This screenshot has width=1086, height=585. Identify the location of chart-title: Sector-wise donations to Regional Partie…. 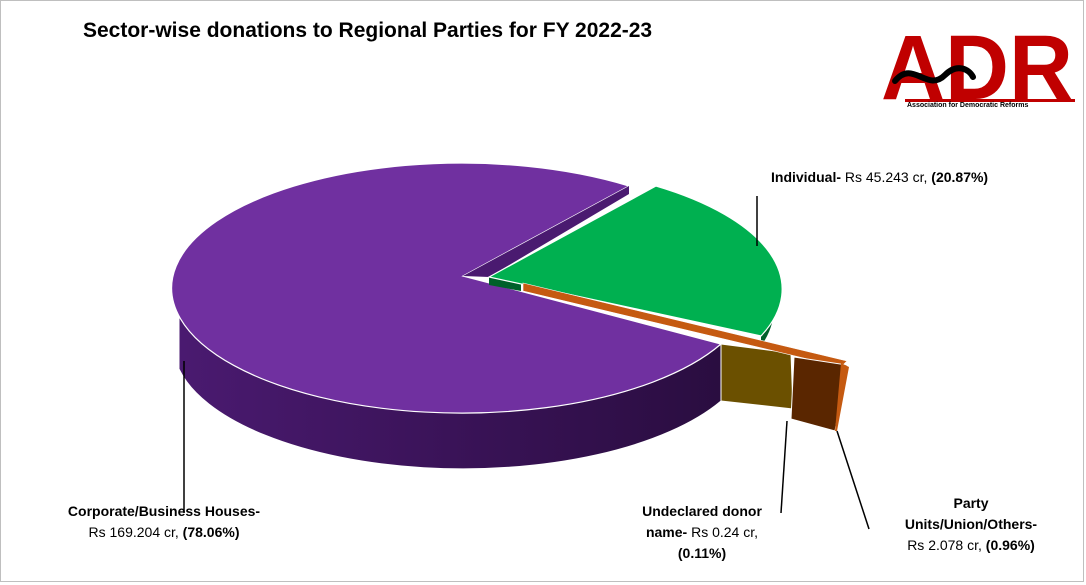
(368, 30).